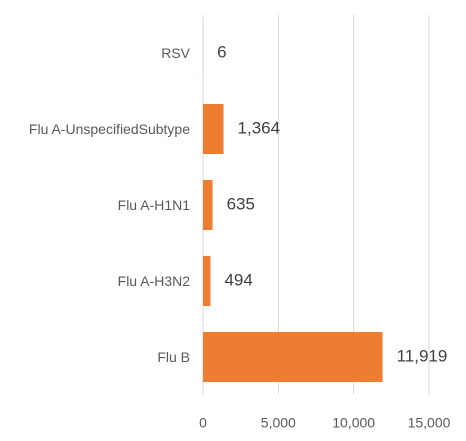 The height and width of the screenshot is (441, 466). I want to click on x-tick-label: 5,000, so click(278, 423).